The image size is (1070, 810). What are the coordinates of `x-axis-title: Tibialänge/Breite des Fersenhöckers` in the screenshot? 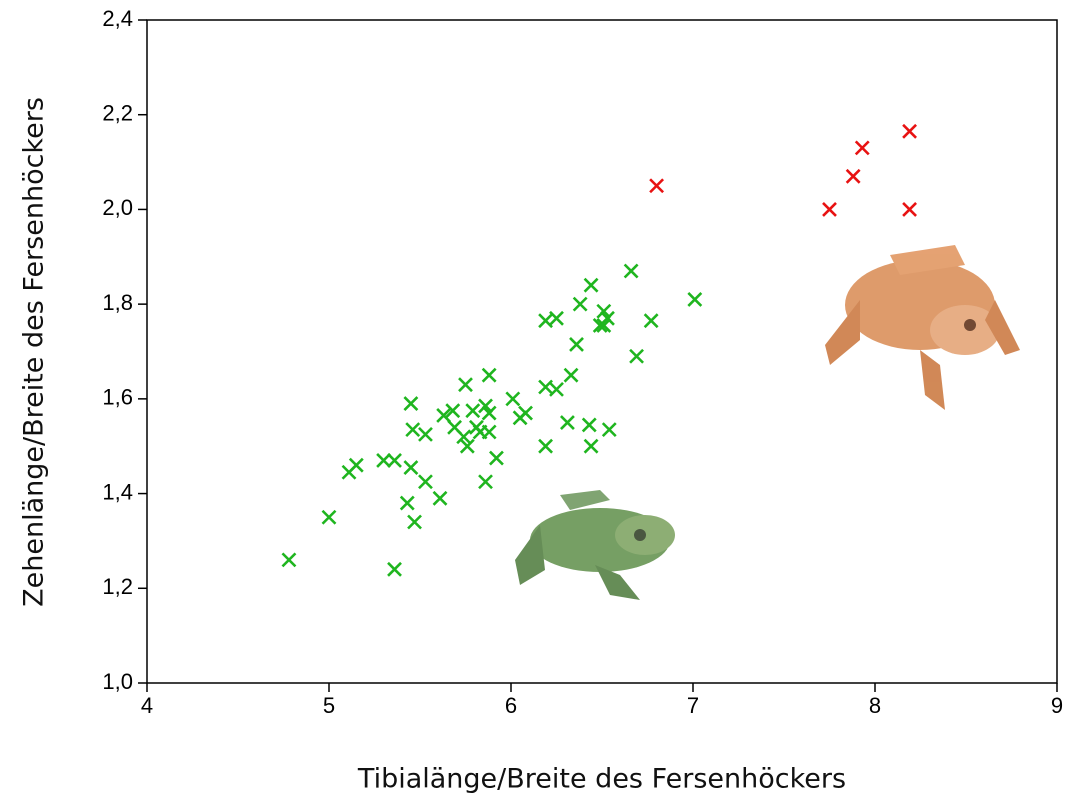 It's located at (601, 779).